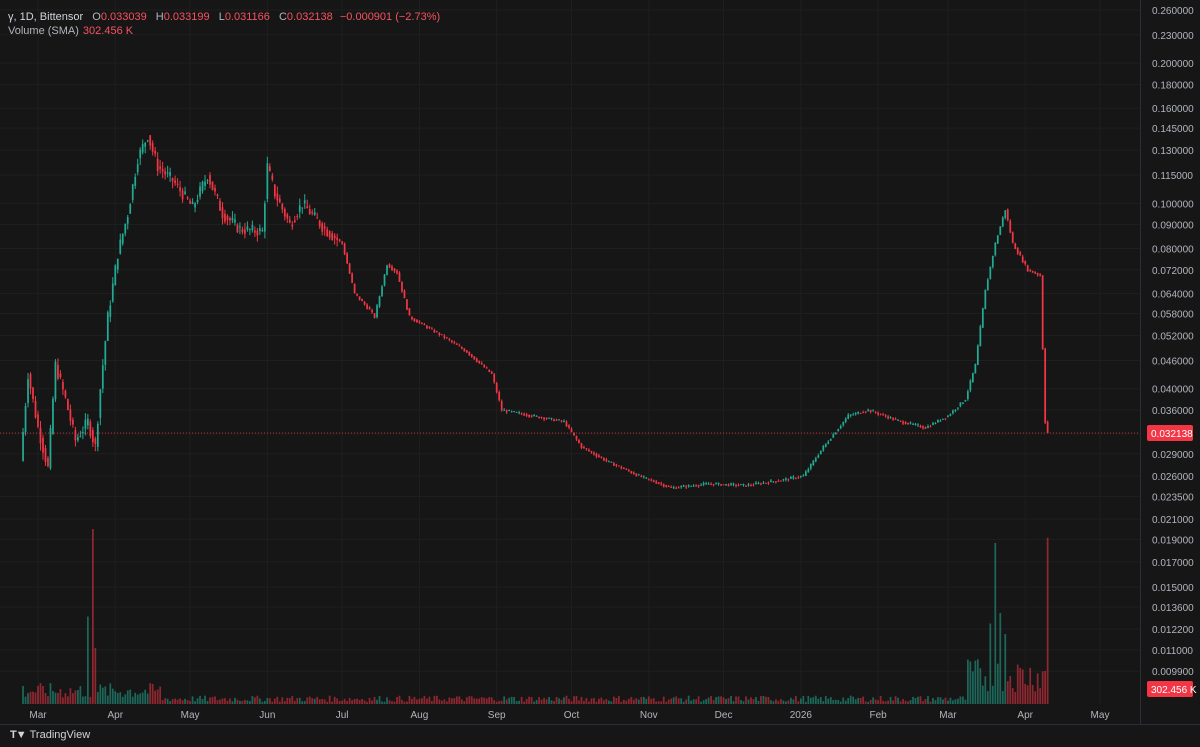 This screenshot has height=747, width=1200. I want to click on y-tick-label: 0.029000, so click(1173, 455).